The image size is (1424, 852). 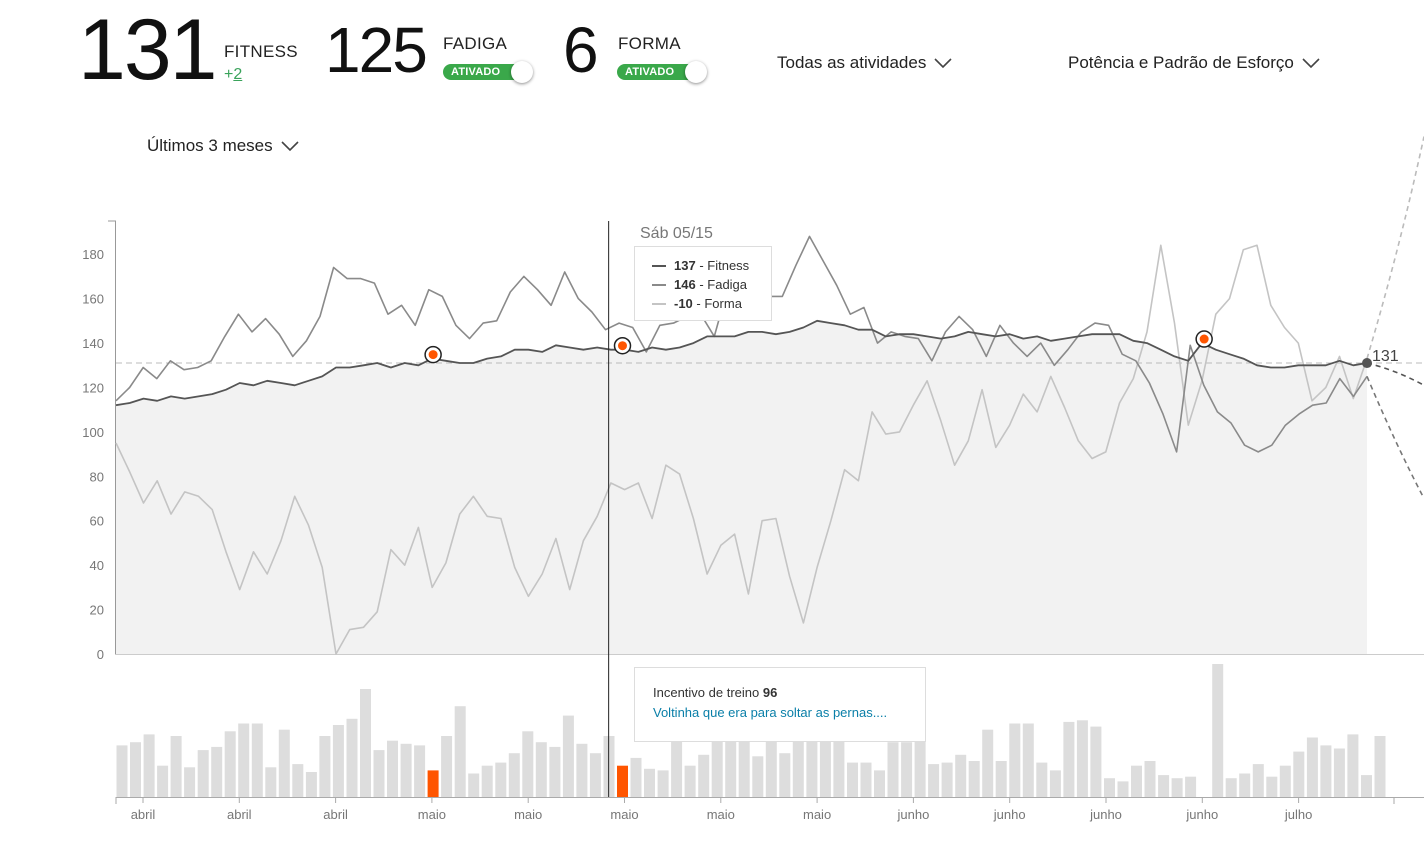 I want to click on fitness-projection-line, so click(x=1395, y=374).